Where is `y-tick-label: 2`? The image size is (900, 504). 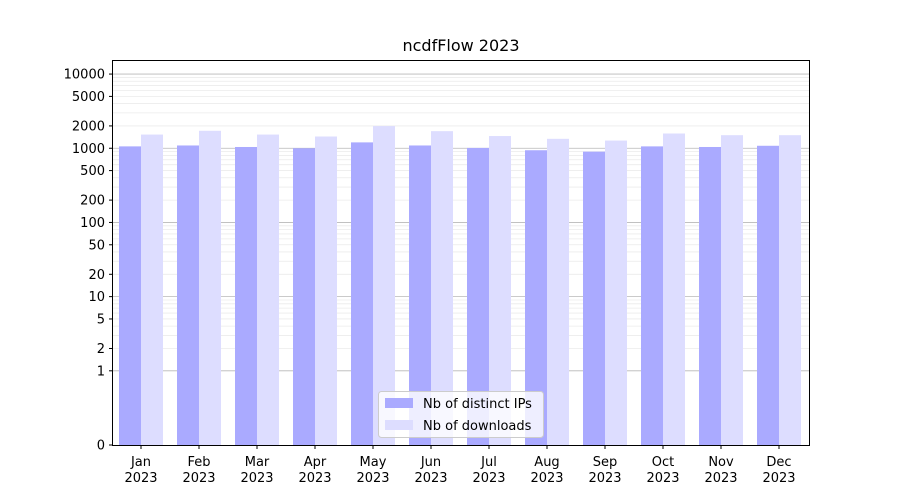
y-tick-label: 2 is located at coordinates (101, 349).